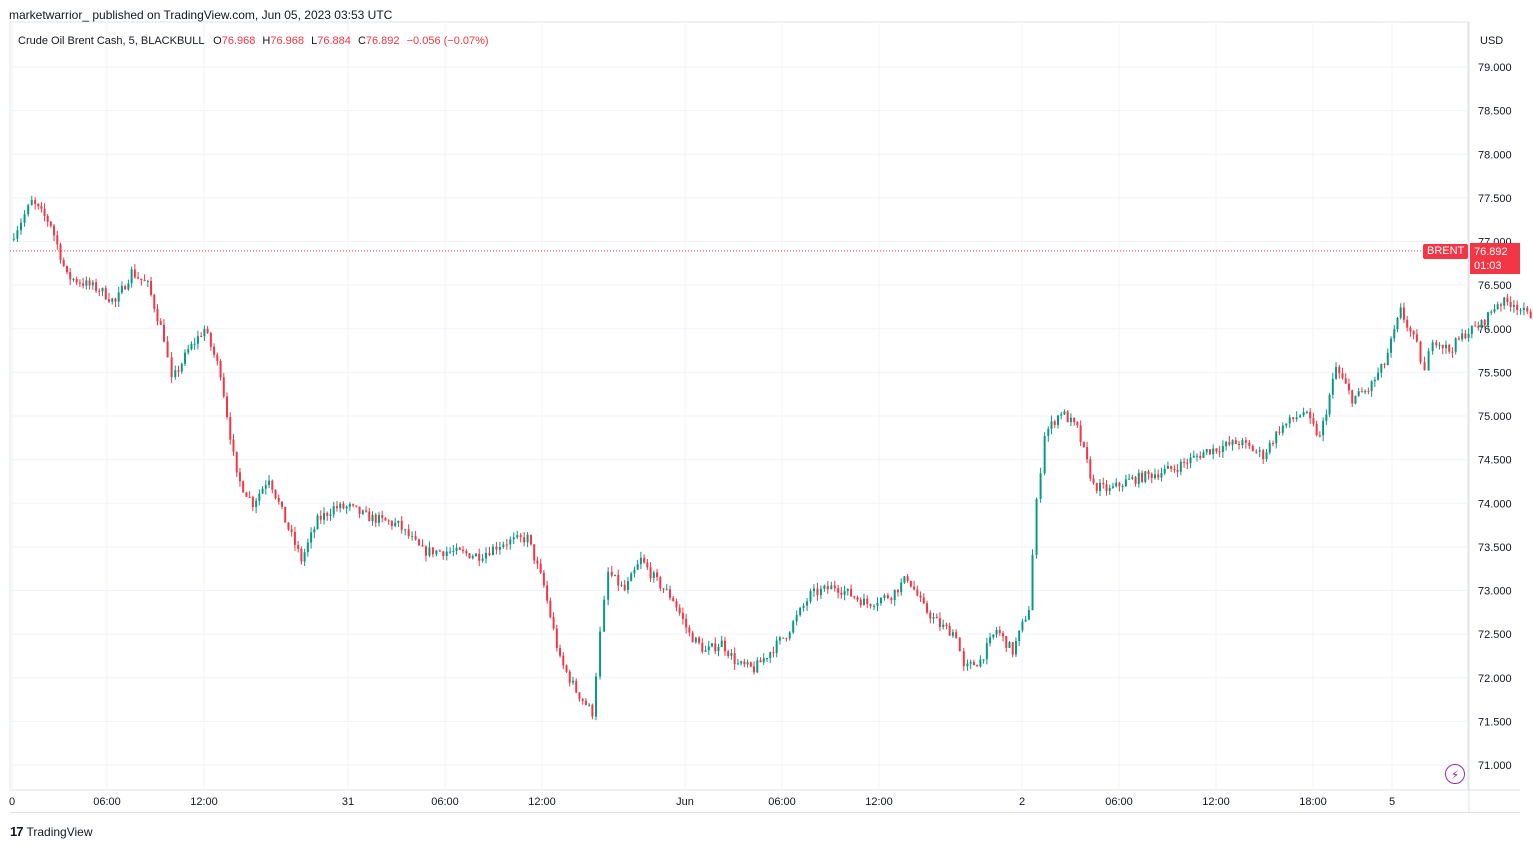  Describe the element at coordinates (1455, 774) in the screenshot. I see `lightning-icon: ⚡` at that location.